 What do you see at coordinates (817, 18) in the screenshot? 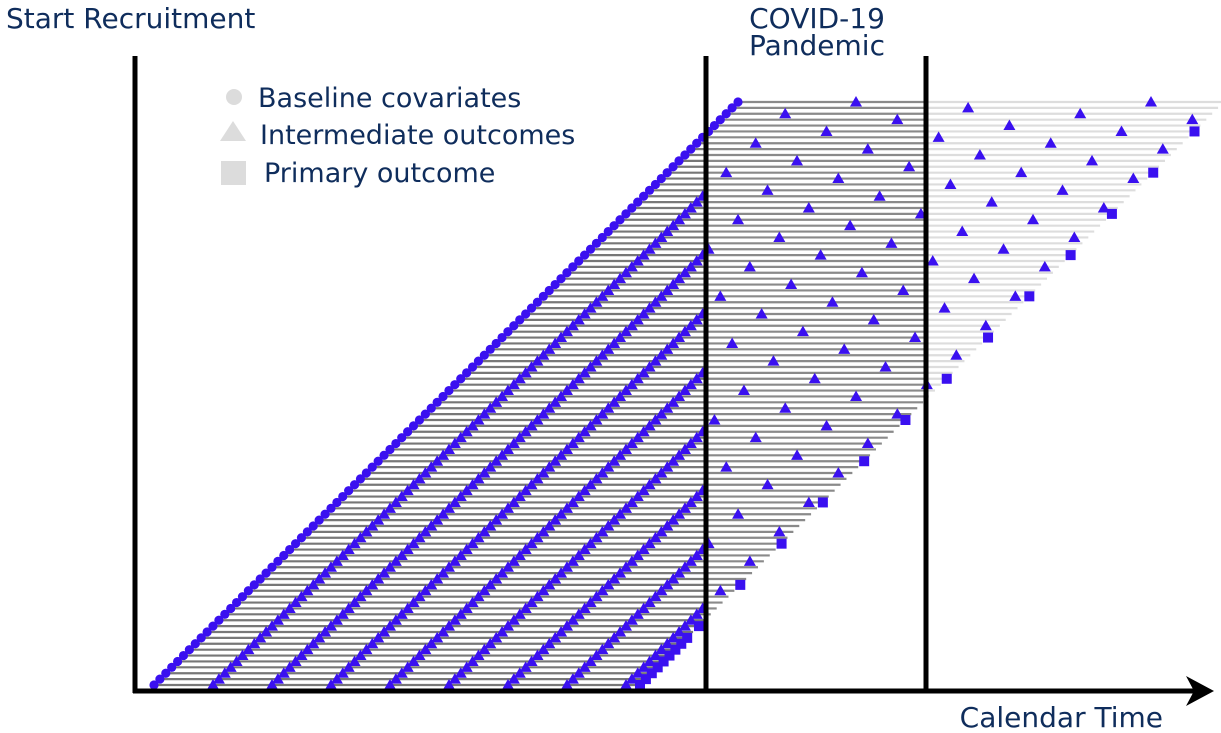
I see `covid-label-line1: COVID-19` at bounding box center [817, 18].